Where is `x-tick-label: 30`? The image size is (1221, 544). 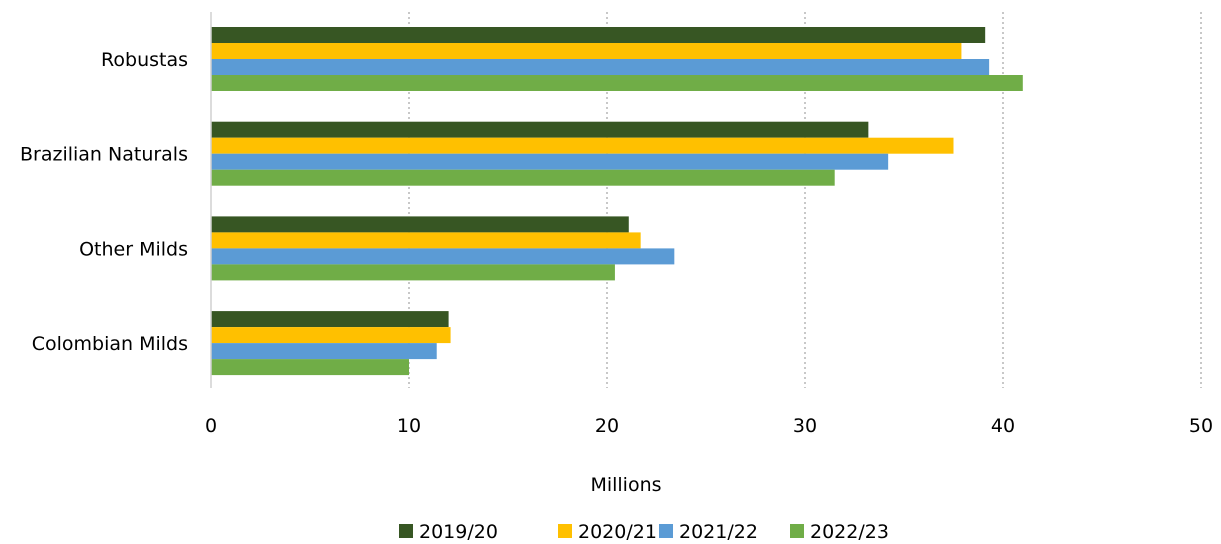
x-tick-label: 30 is located at coordinates (805, 426).